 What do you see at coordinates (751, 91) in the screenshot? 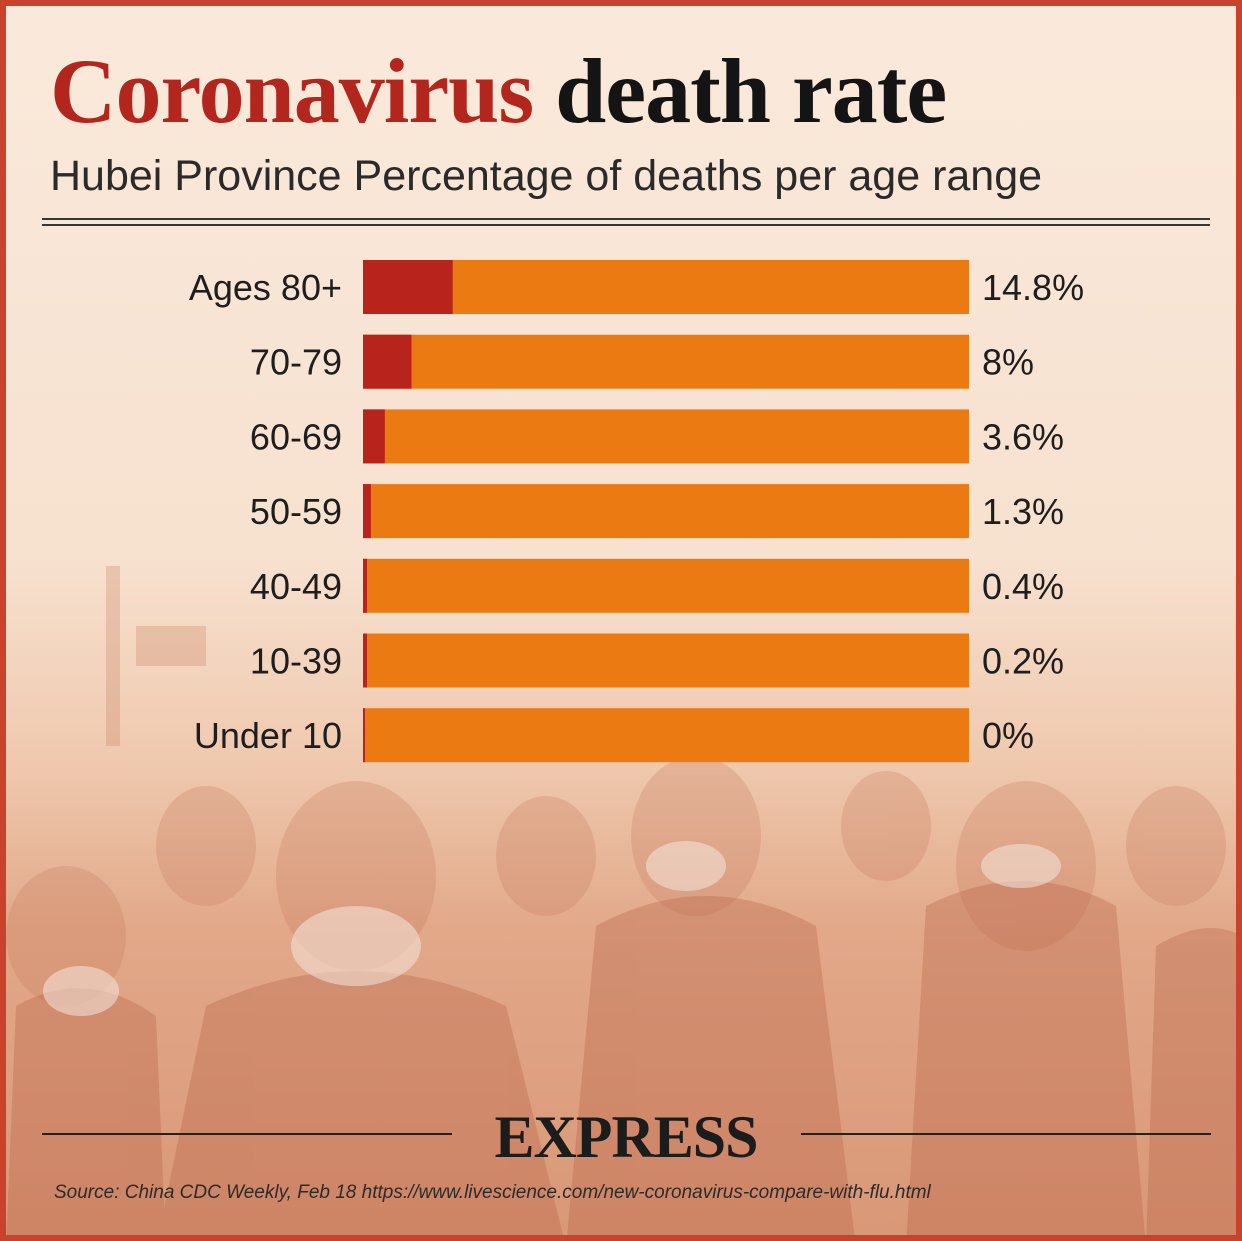
I see `title-main-text: death rate` at bounding box center [751, 91].